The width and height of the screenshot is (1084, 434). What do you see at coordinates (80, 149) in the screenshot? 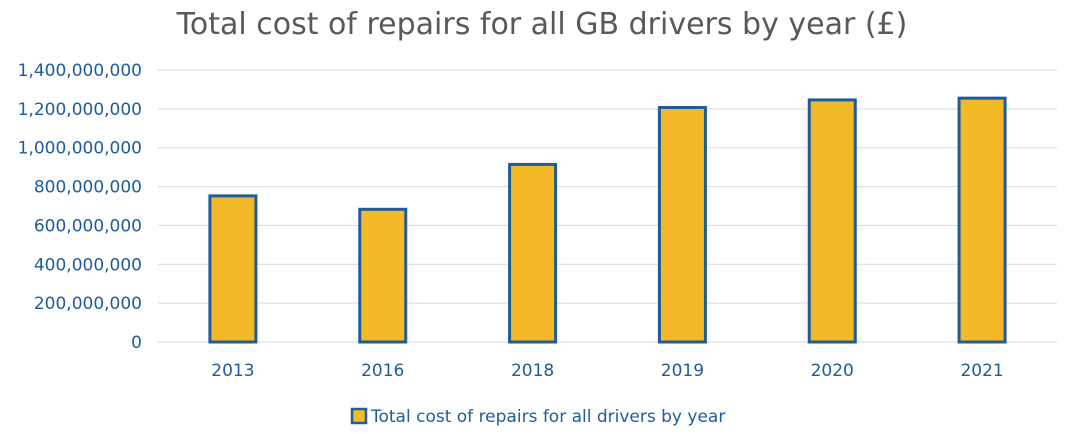
I see `y-tick-label: 1,000,000,000` at bounding box center [80, 149].